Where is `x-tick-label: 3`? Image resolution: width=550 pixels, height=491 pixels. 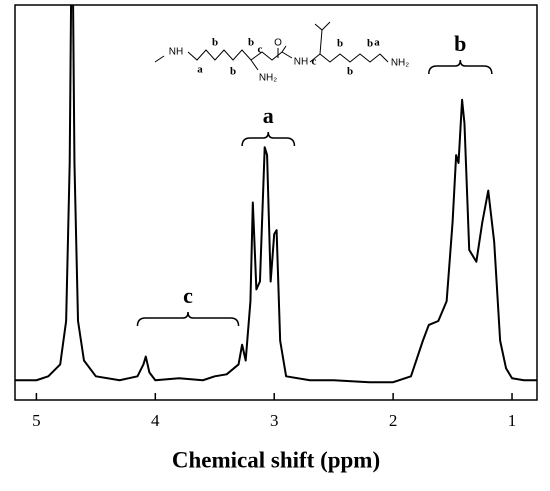
x-tick-label: 3 is located at coordinates (274, 420).